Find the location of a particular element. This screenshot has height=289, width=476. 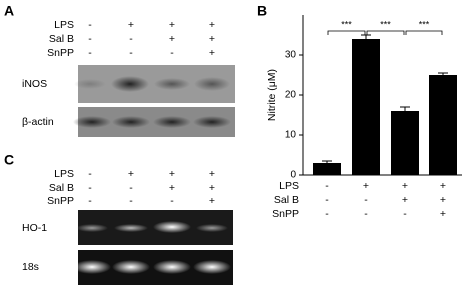

y-axis-label: Nitrite (μM) is located at coordinates (272, 95).